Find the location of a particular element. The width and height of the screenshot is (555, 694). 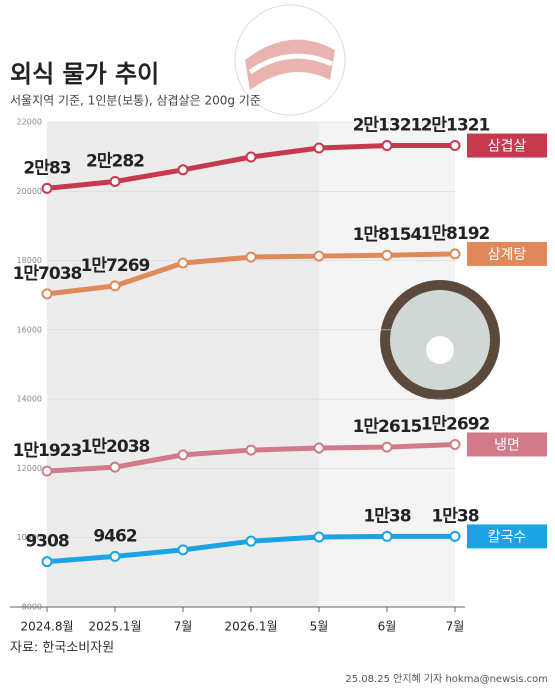

x-tick-label: 2025.1월 is located at coordinates (114, 627).